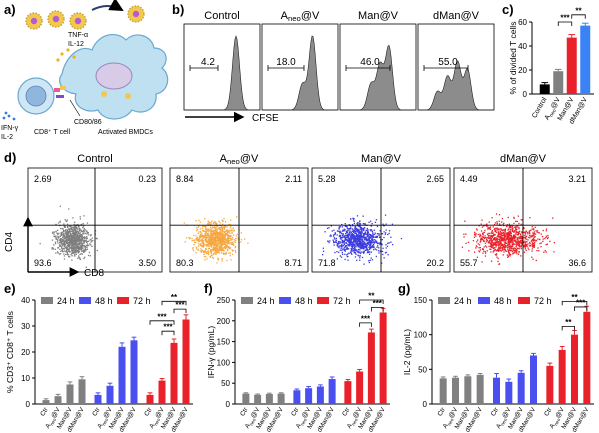 The height and width of the screenshot is (433, 599). Describe the element at coordinates (34, 21) in the screenshot. I see `nanoparticle-icon` at that location.